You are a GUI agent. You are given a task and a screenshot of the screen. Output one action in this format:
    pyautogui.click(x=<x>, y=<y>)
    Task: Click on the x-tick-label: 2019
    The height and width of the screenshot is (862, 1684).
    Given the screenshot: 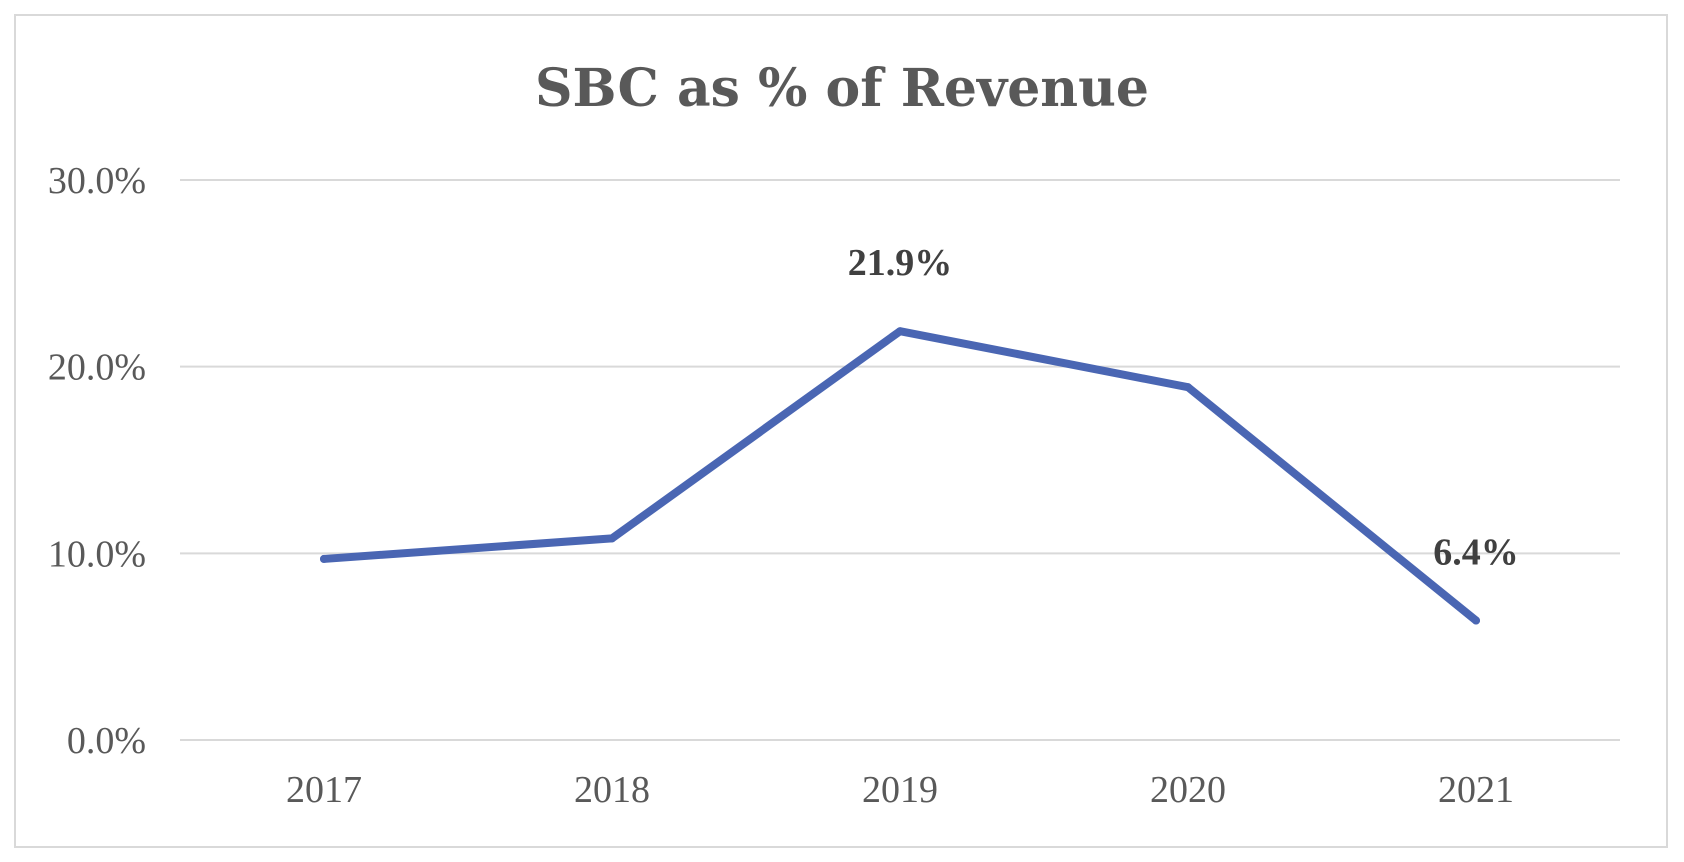 What is the action you would take?
    pyautogui.click(x=900, y=790)
    